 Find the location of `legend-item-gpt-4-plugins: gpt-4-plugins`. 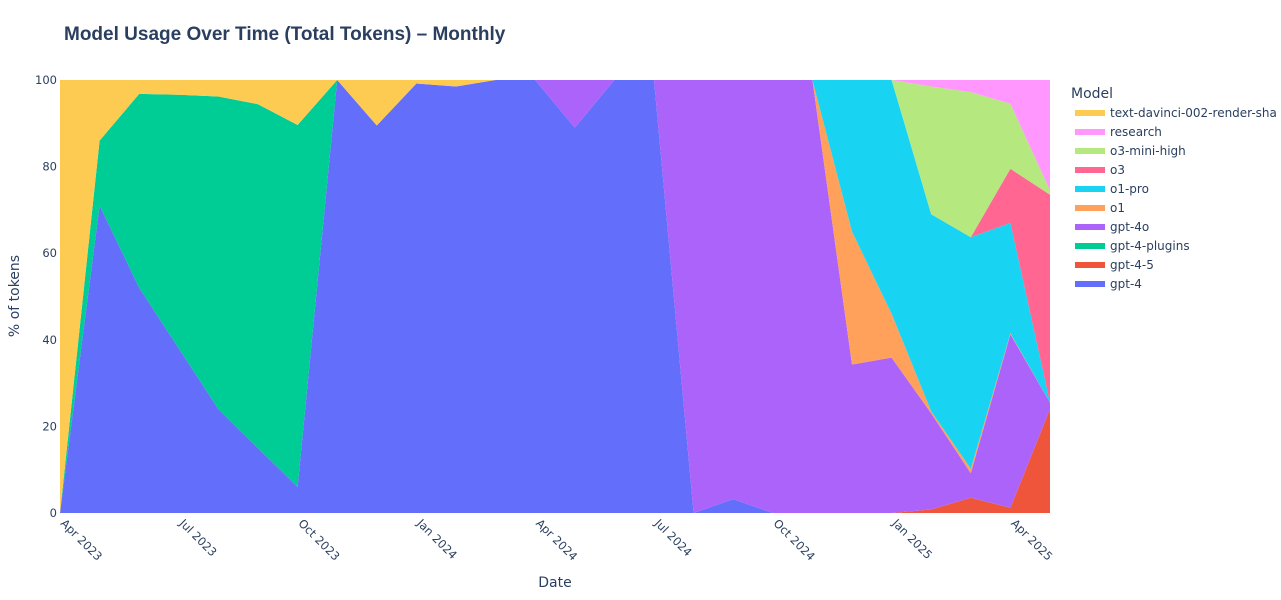

legend-item-gpt-4-plugins: gpt-4-plugins is located at coordinates (1132, 246).